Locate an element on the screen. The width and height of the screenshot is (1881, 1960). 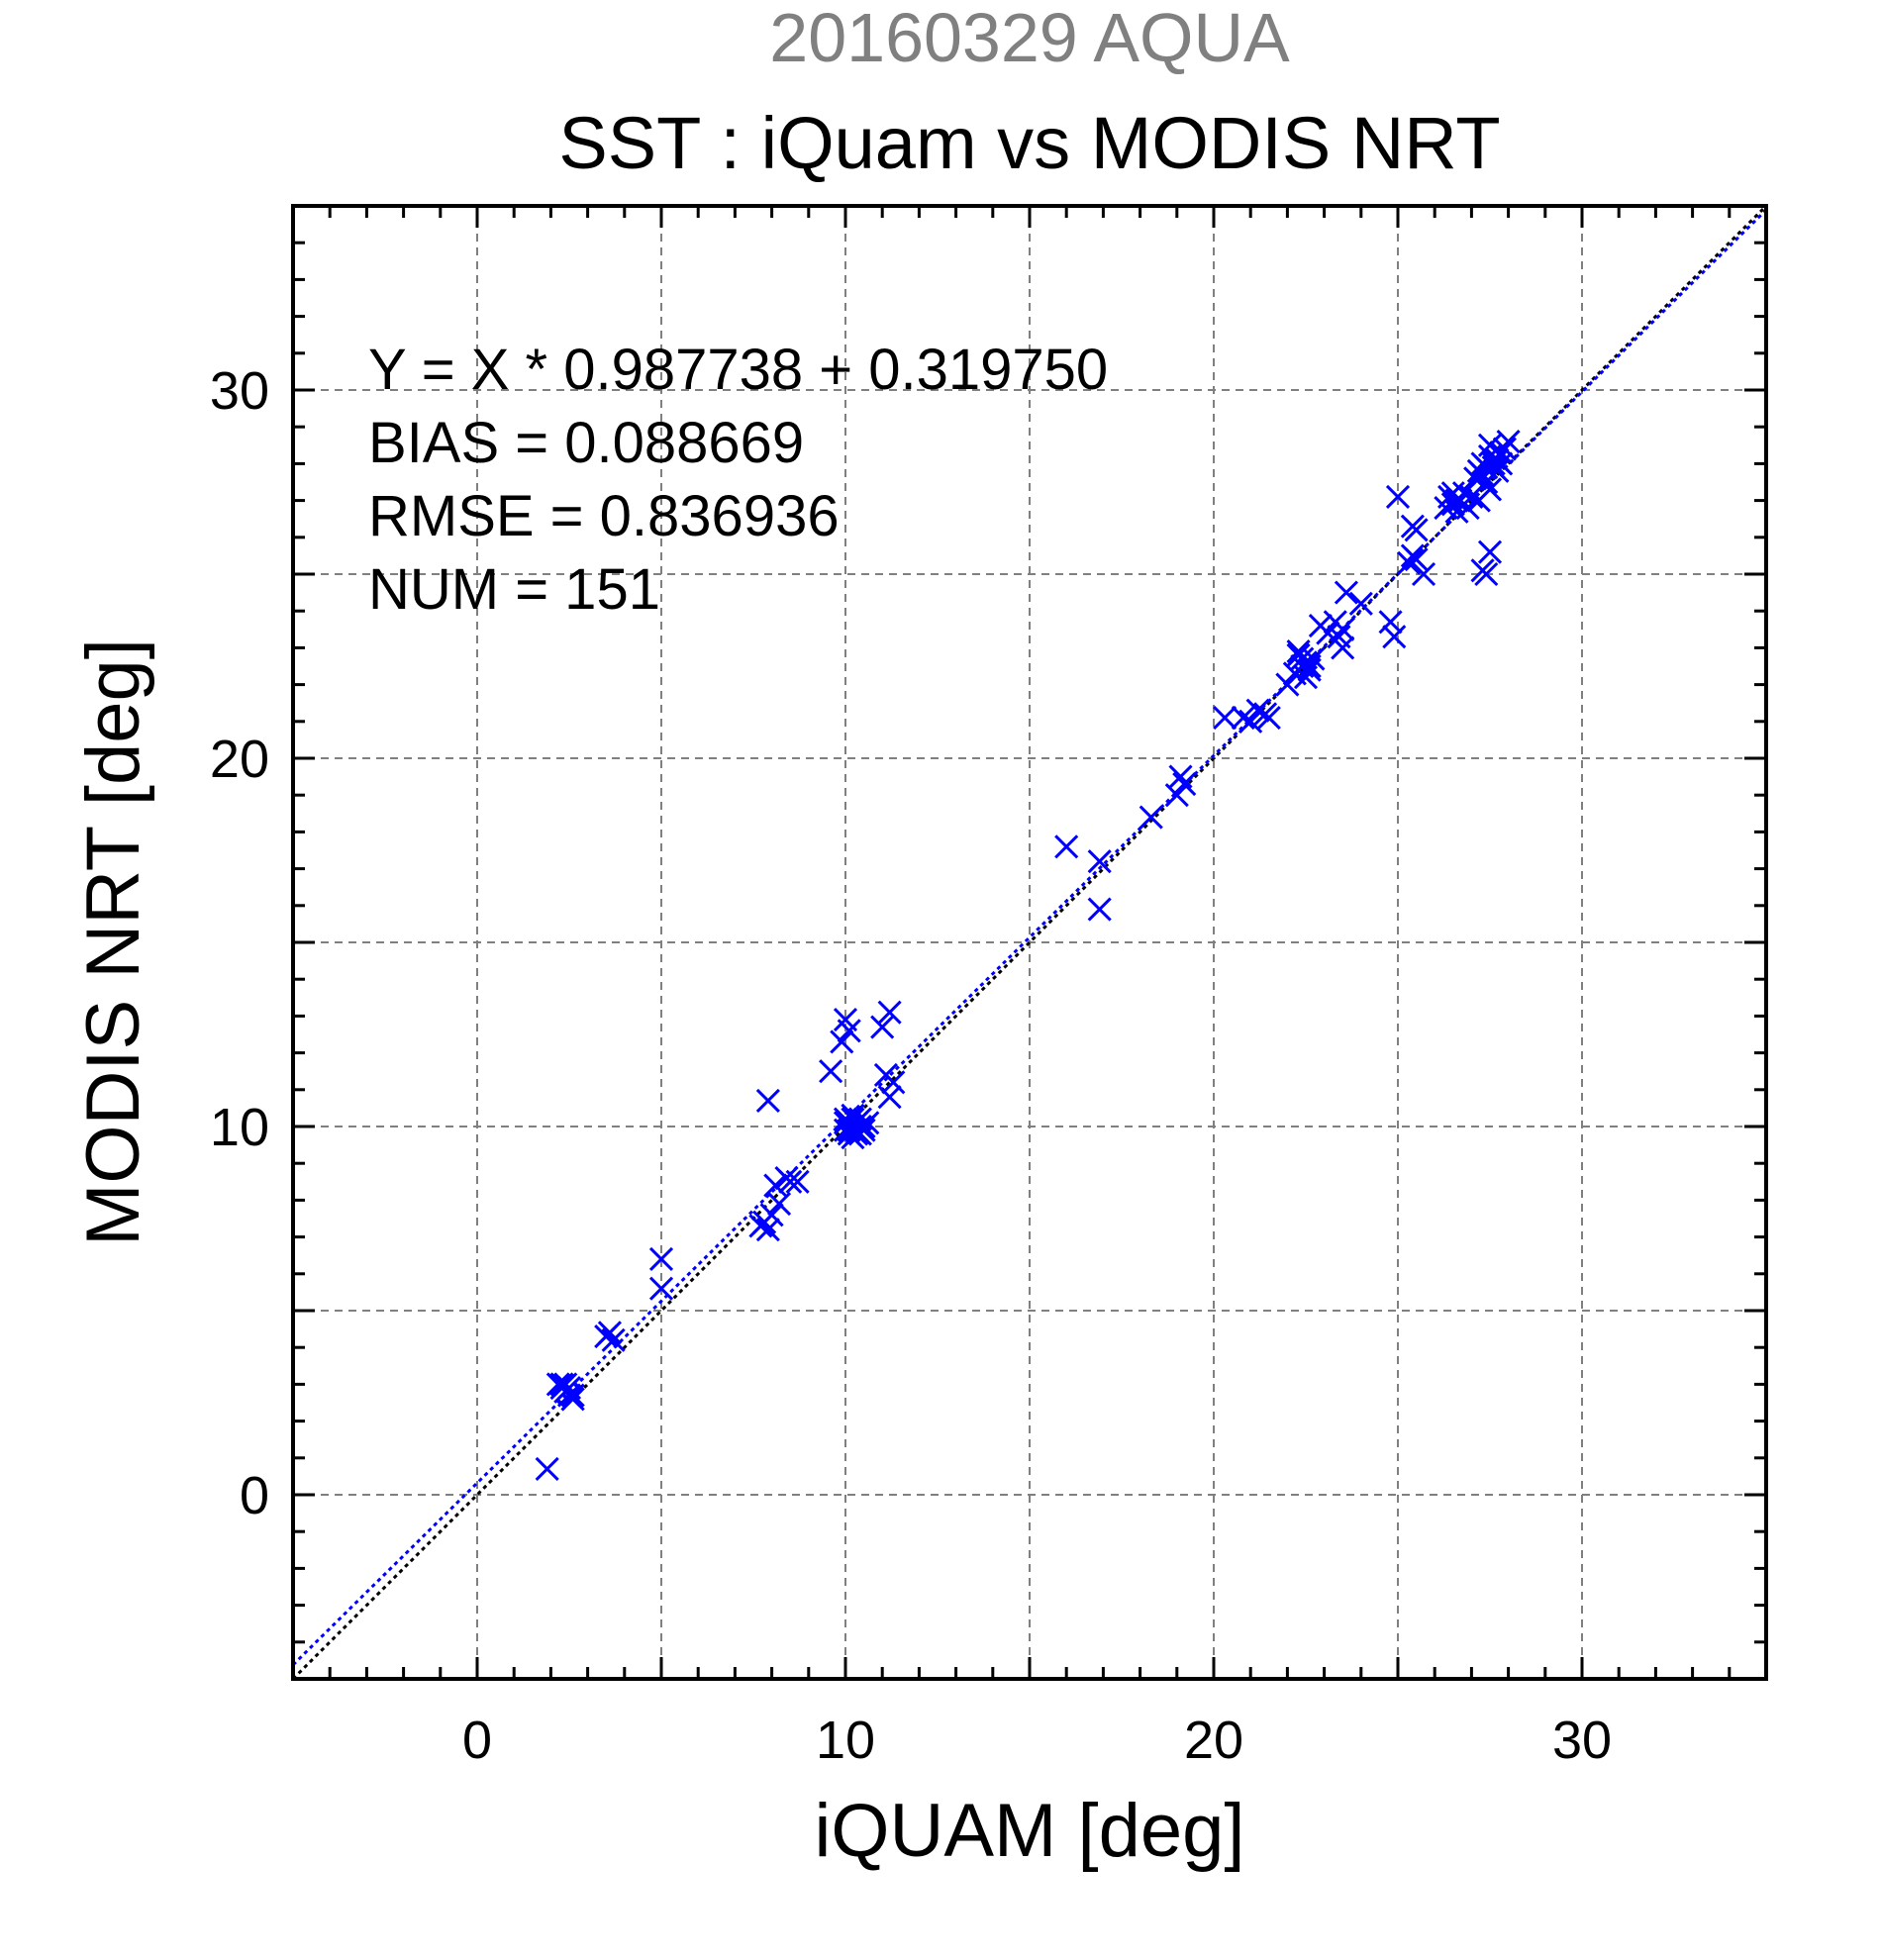
x-tick-label: 20 is located at coordinates (1213, 1740).